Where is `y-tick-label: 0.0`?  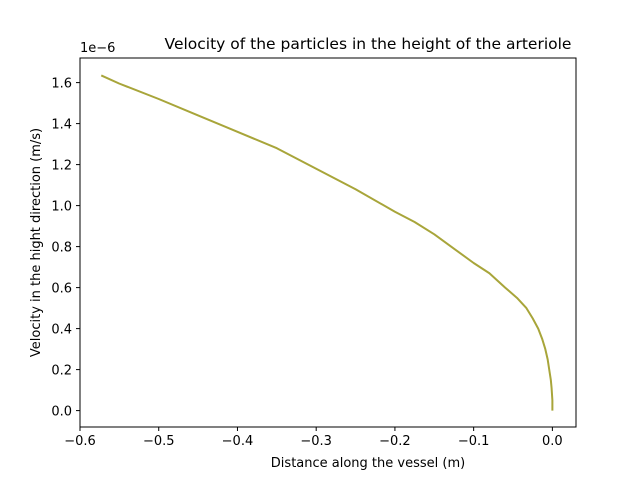 y-tick-label: 0.0 is located at coordinates (61, 412).